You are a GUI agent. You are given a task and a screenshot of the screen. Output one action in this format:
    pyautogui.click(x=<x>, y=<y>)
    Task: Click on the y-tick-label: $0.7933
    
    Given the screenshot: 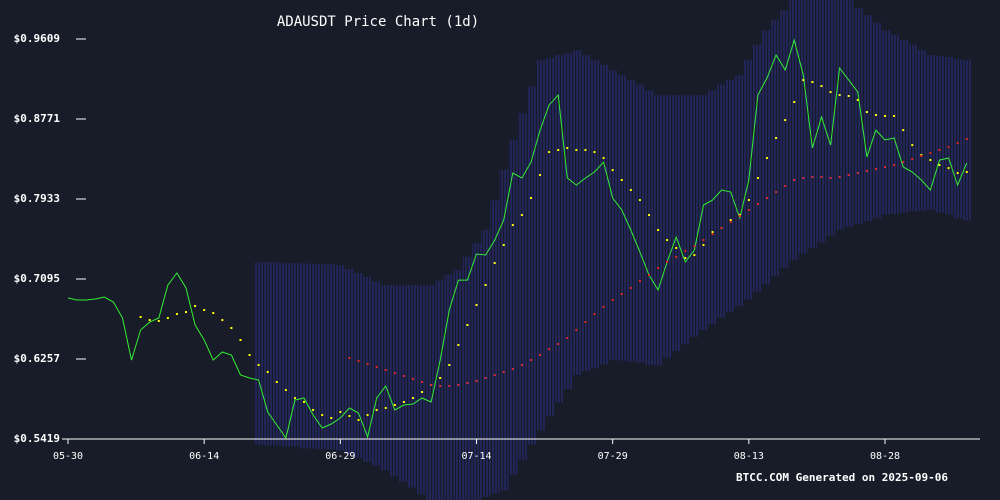 What is the action you would take?
    pyautogui.click(x=37, y=198)
    